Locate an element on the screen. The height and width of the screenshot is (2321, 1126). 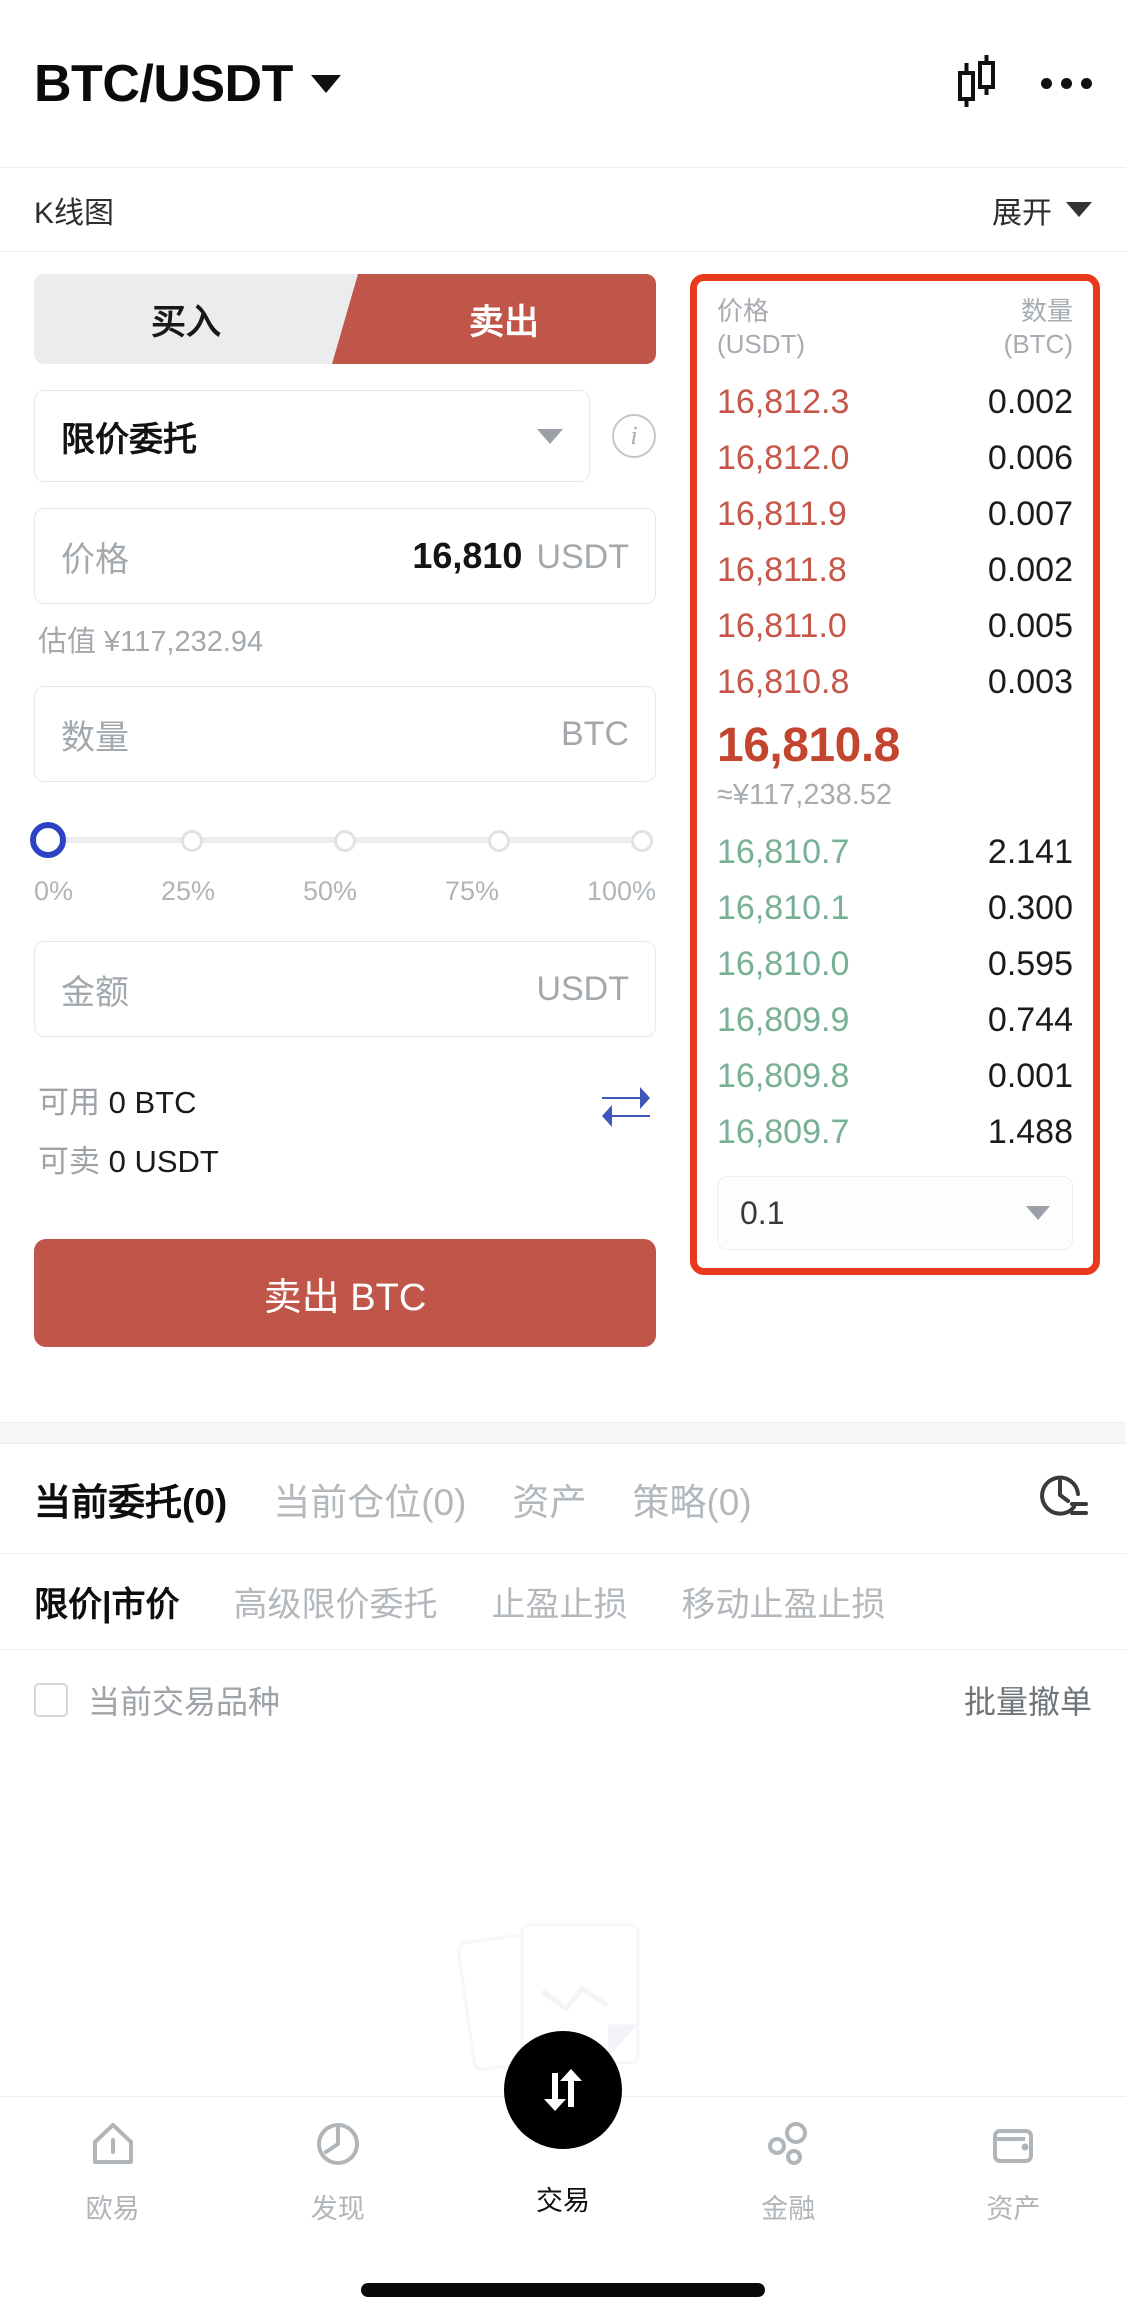
order-type-value: 限价委托 is located at coordinates (129, 439).